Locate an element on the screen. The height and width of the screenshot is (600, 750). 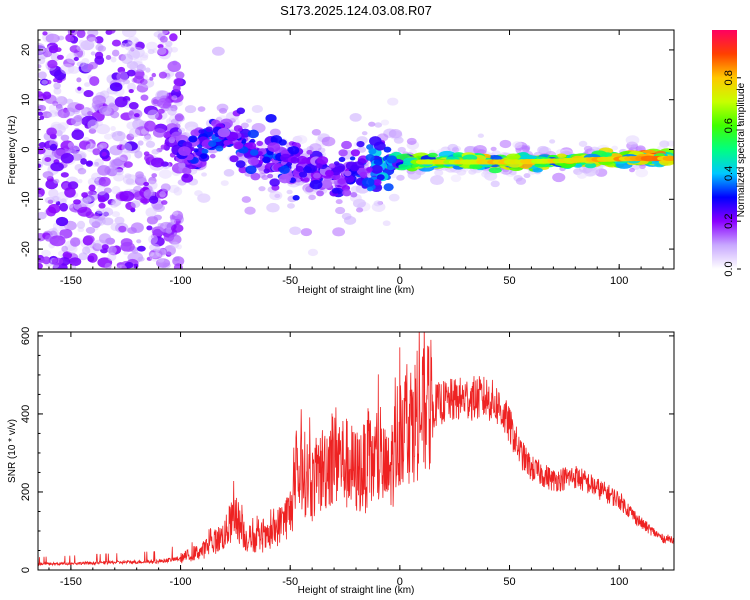
spectrogram-y-tick-label: -20 is located at coordinates (26, 249).